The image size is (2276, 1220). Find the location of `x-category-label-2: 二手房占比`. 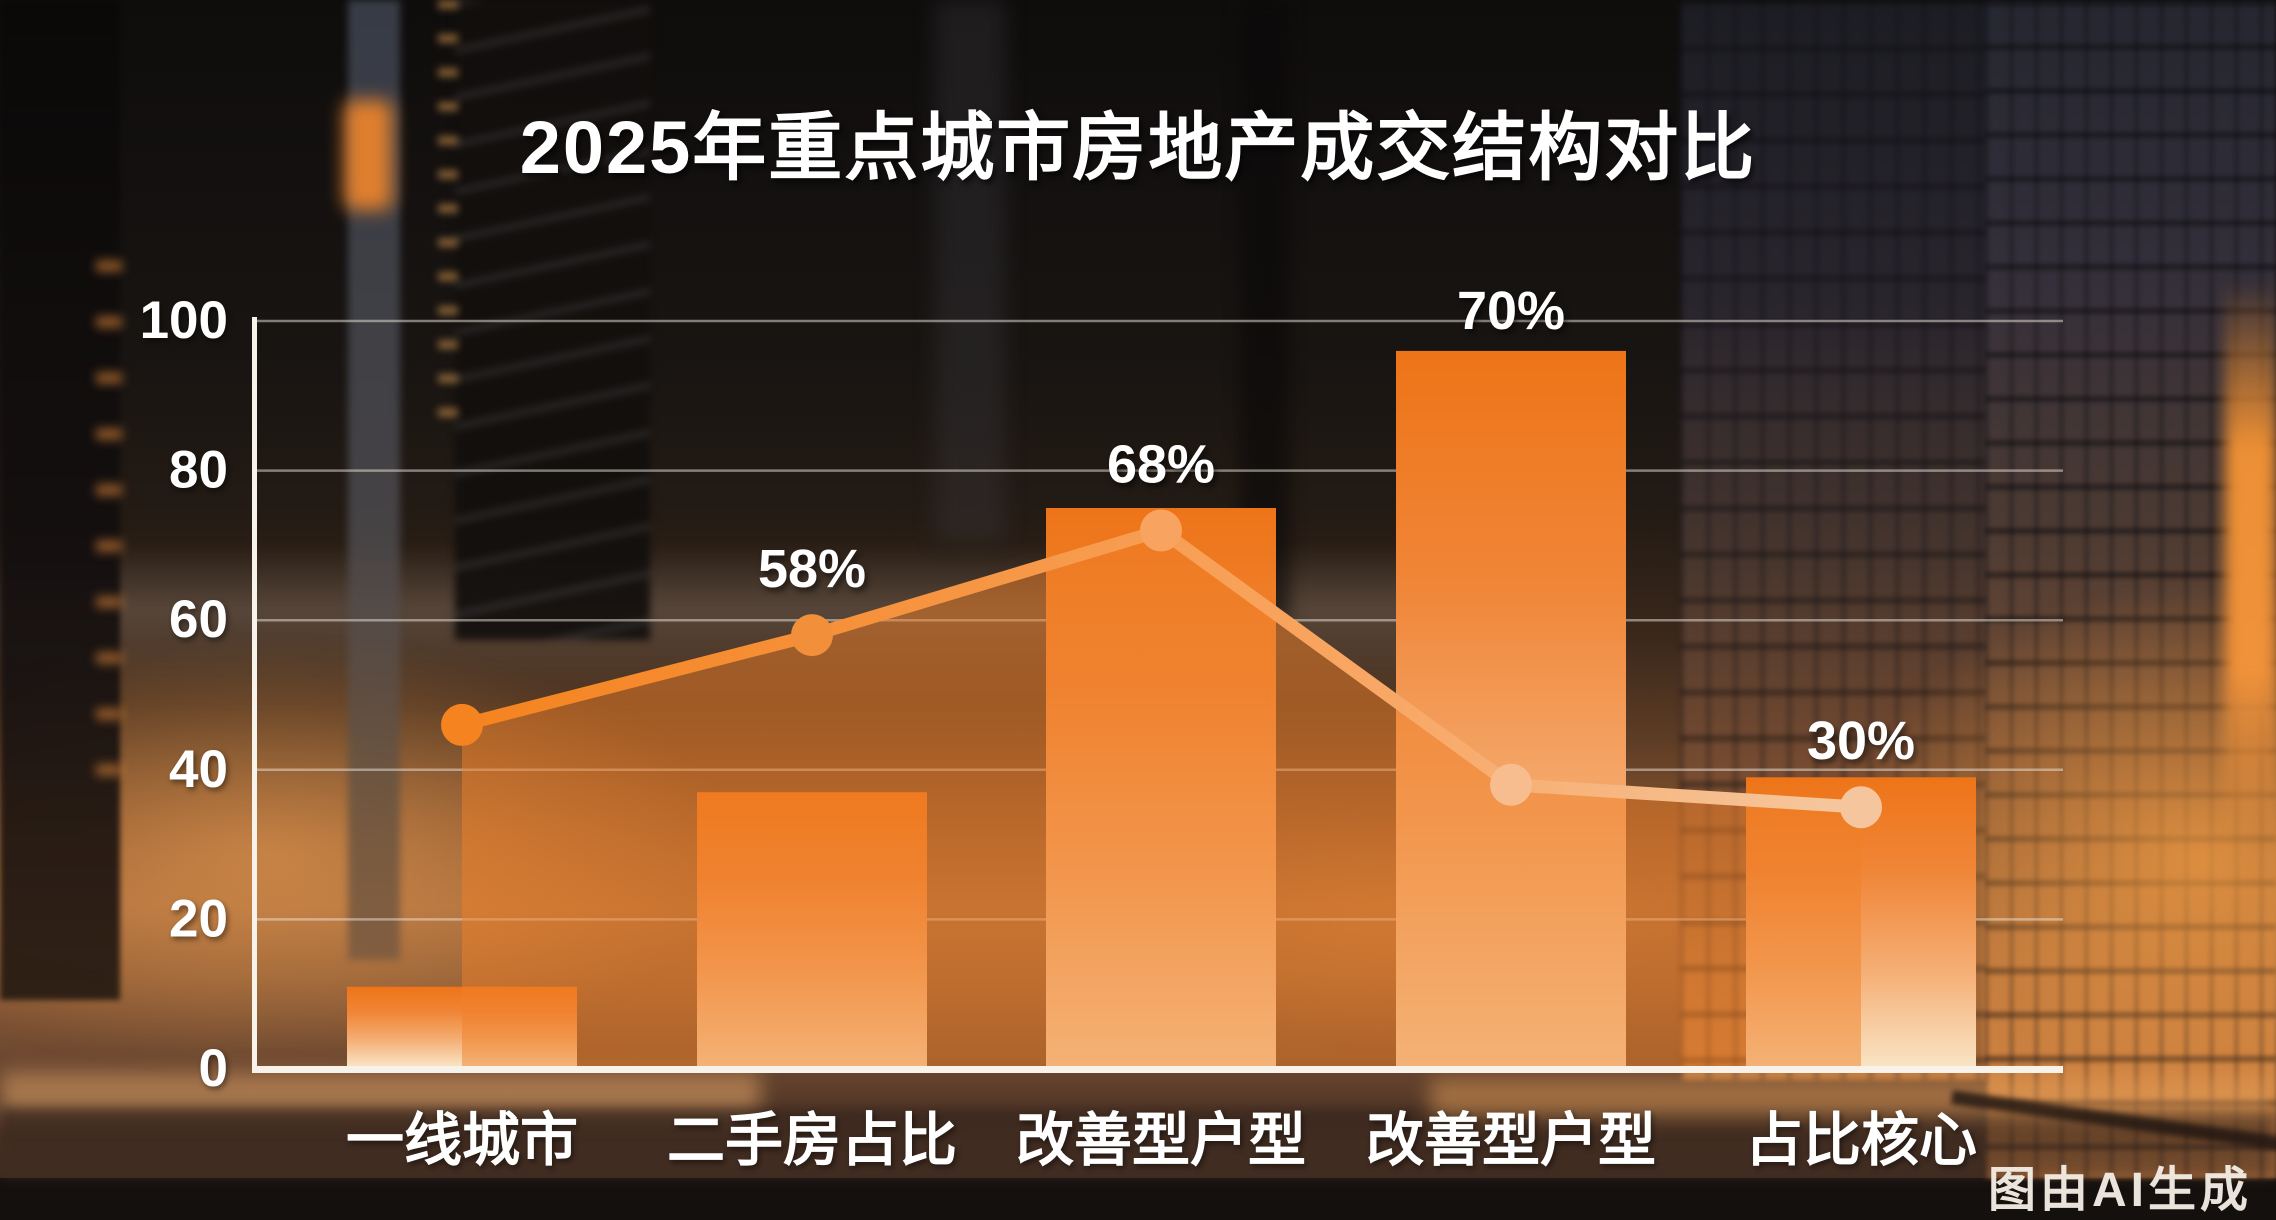

x-category-label-2: 二手房占比 is located at coordinates (812, 1140).